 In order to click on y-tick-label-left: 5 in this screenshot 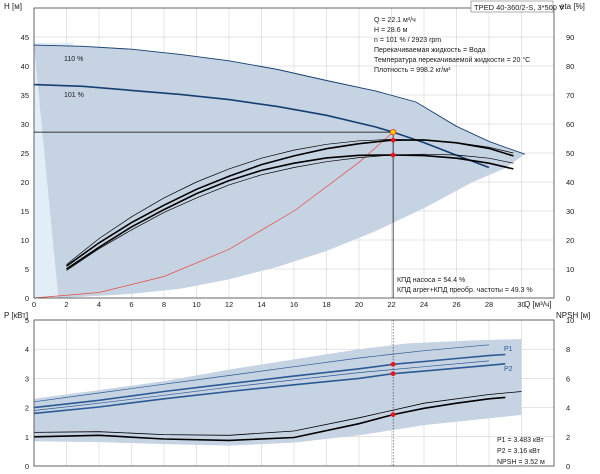, I will do `click(27, 269)`.